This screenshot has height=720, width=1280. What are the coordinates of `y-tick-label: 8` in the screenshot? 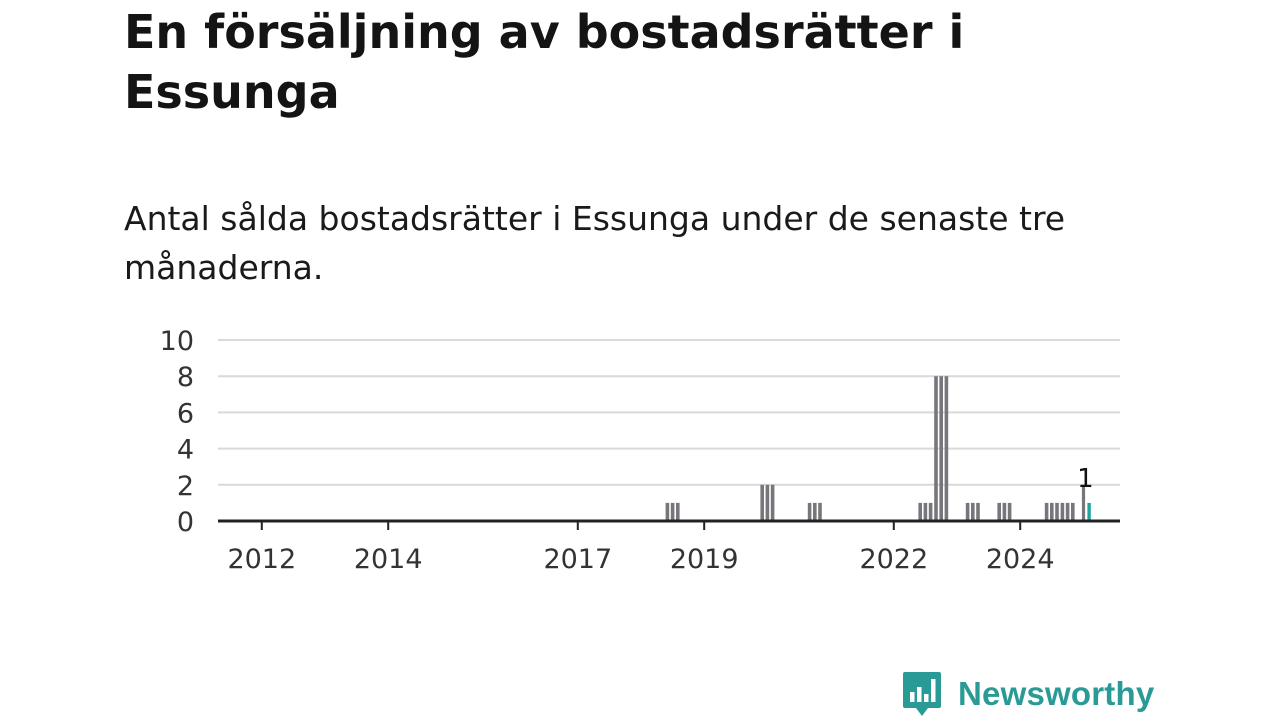 It's located at (185, 377).